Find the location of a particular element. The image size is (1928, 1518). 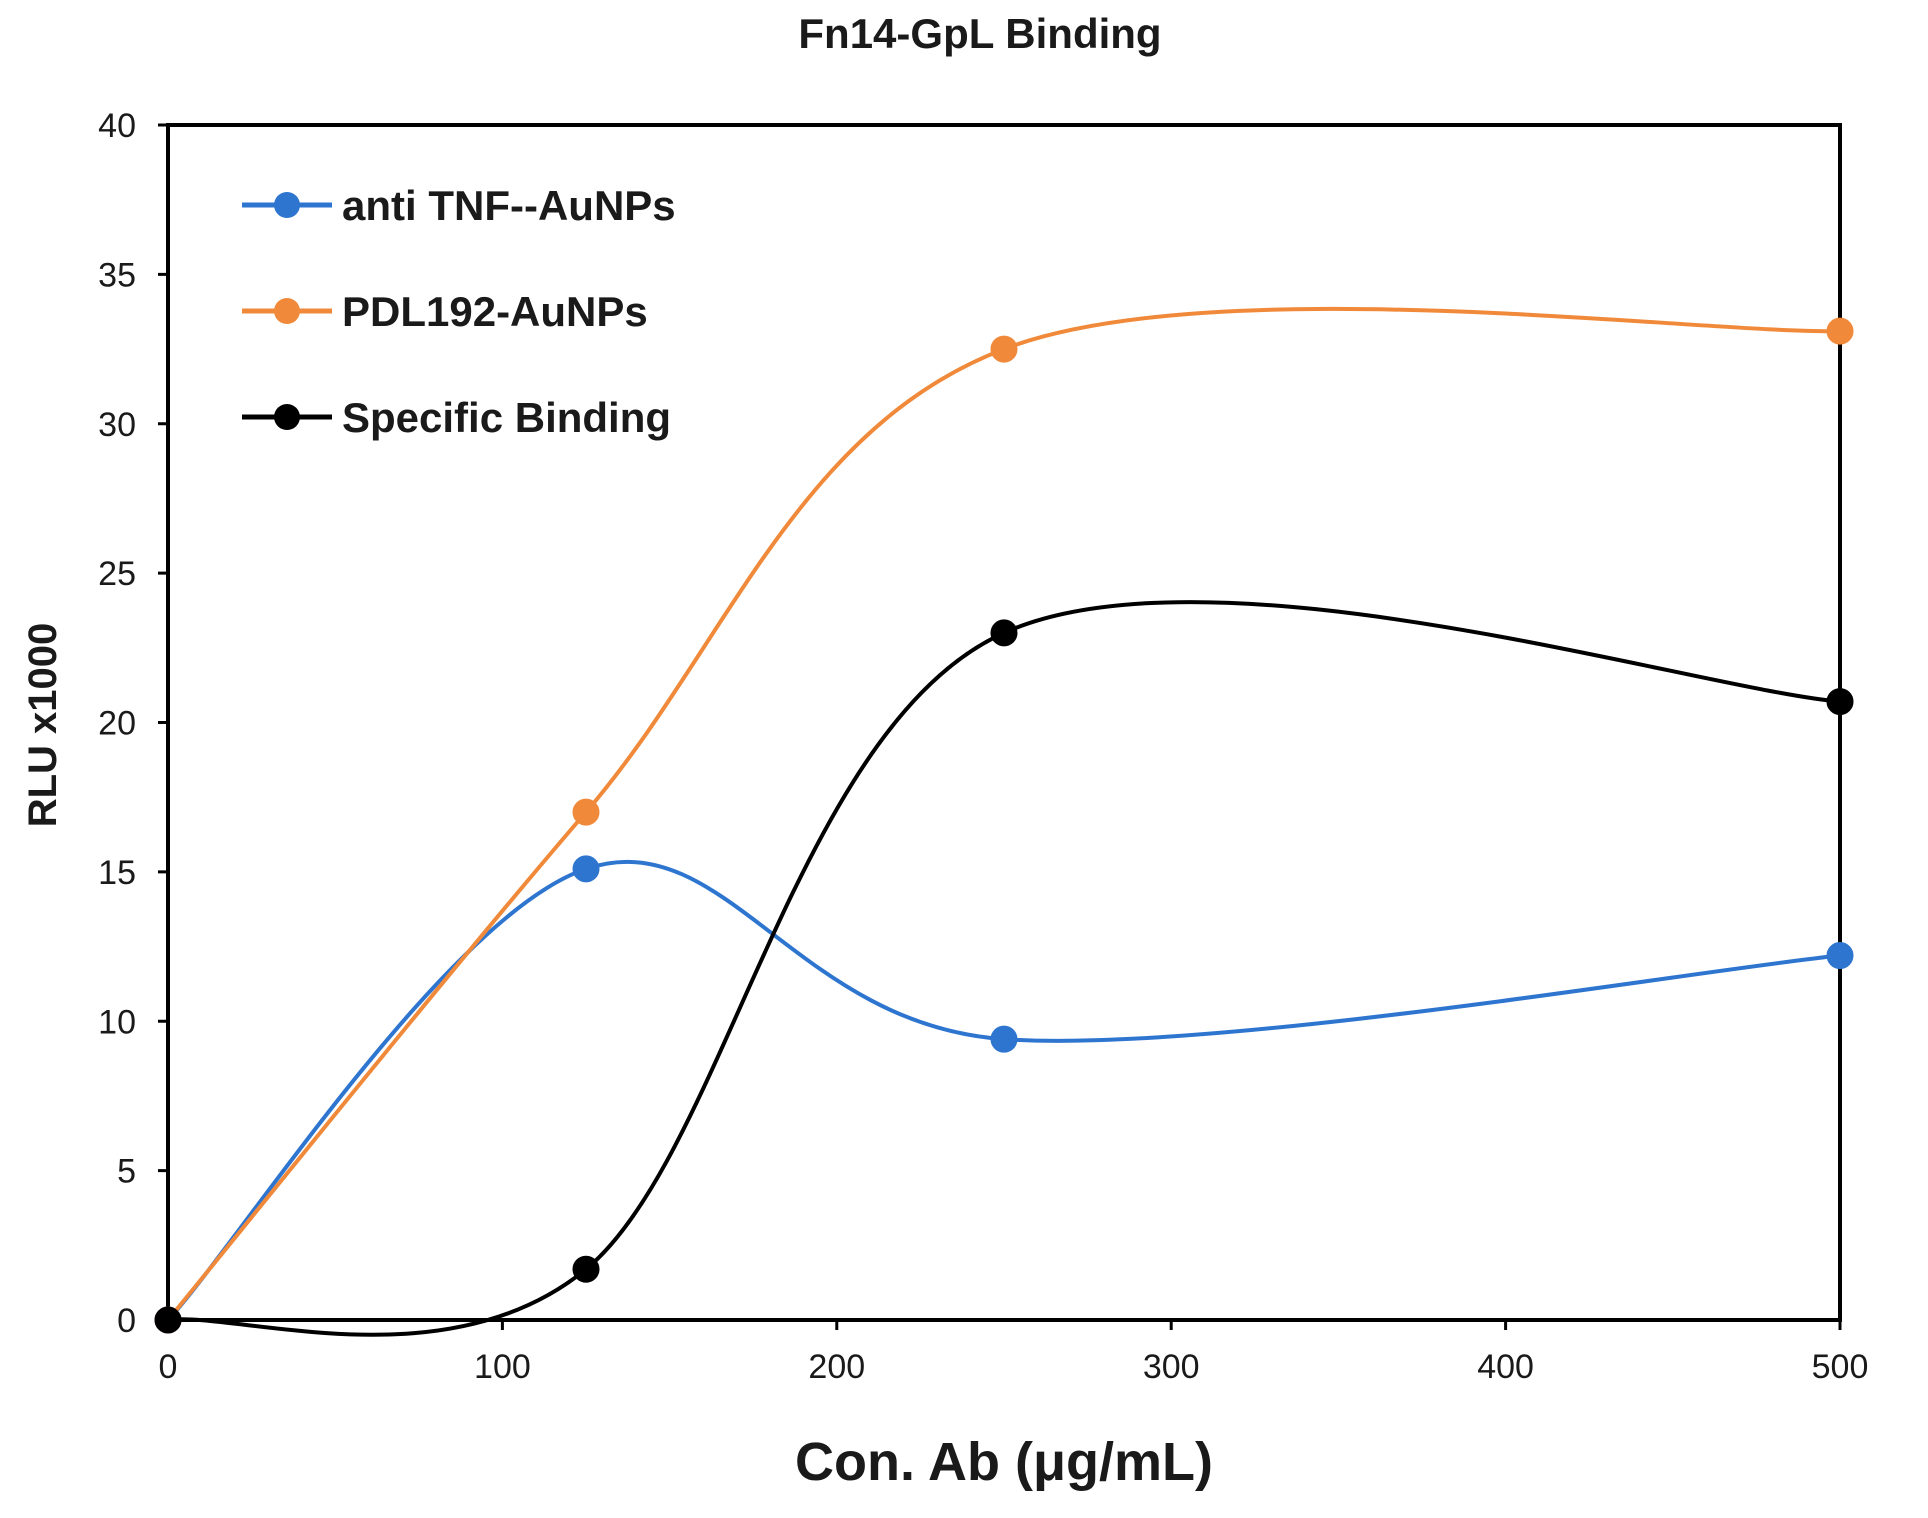

x-tick-label: 500 is located at coordinates (1840, 1367).